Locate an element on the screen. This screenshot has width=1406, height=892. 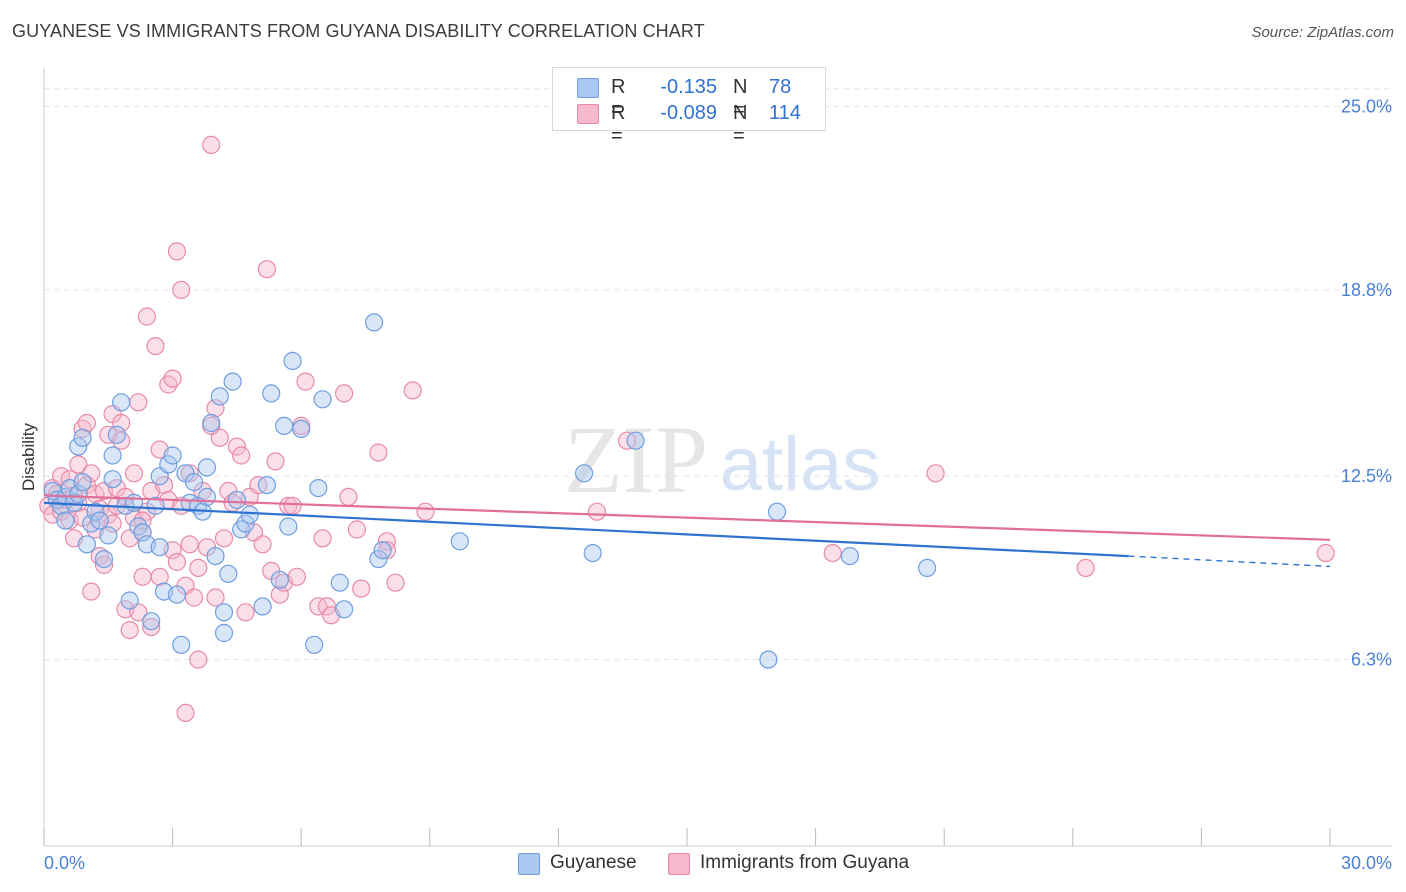
immigrants-legend-swatch is located at coordinates (679, 864).